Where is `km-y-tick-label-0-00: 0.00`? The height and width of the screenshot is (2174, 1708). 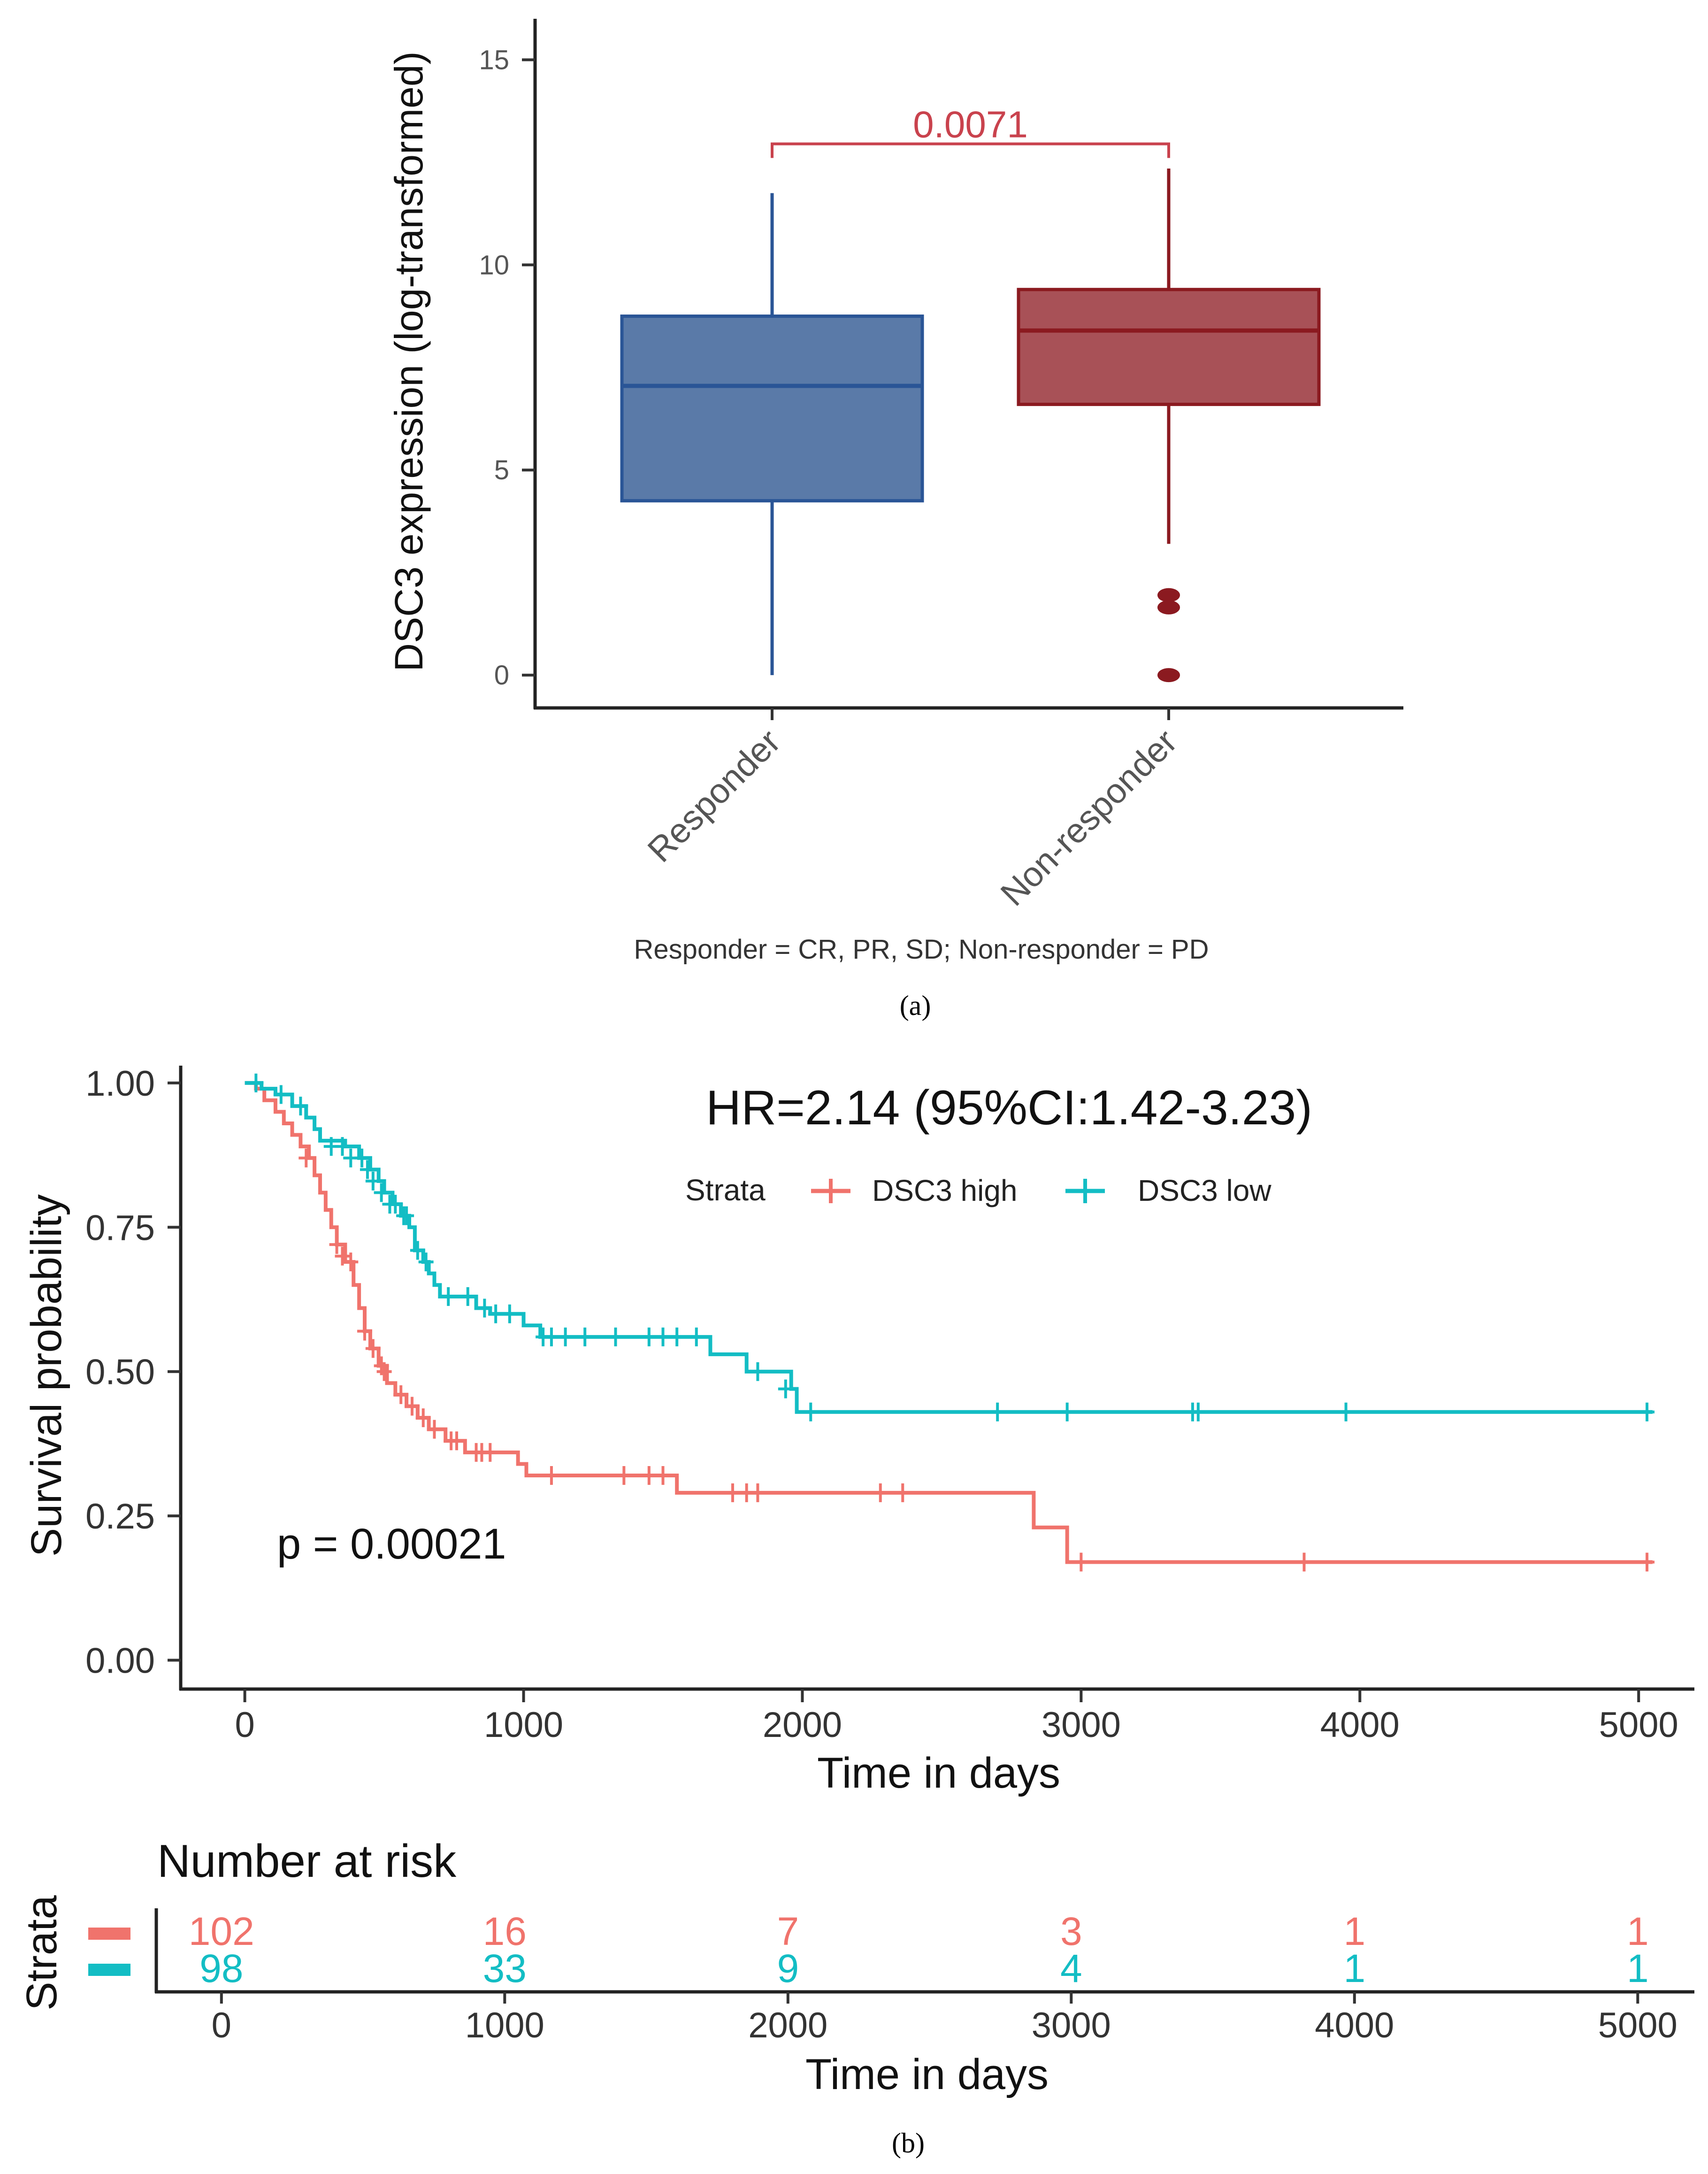
km-y-tick-label-0-00: 0.00 is located at coordinates (120, 1661).